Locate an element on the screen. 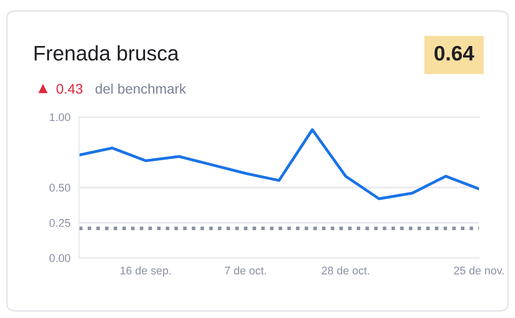  y-tick-label: 0.25 is located at coordinates (59, 223).